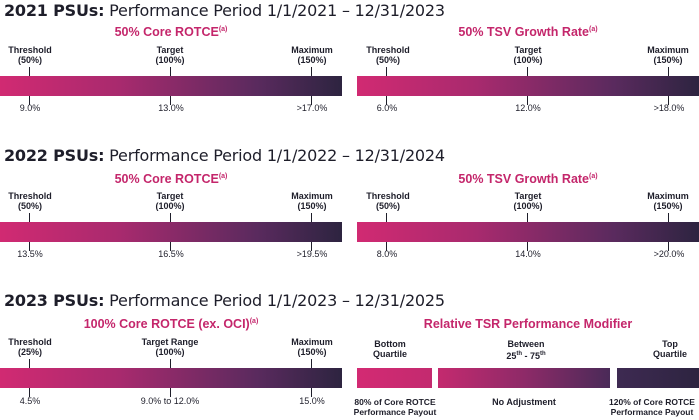 Image resolution: width=699 pixels, height=420 pixels. Describe the element at coordinates (274, 300) in the screenshot. I see `section-period: Performance Period 1/1/2023 – 12/31/2025` at that location.